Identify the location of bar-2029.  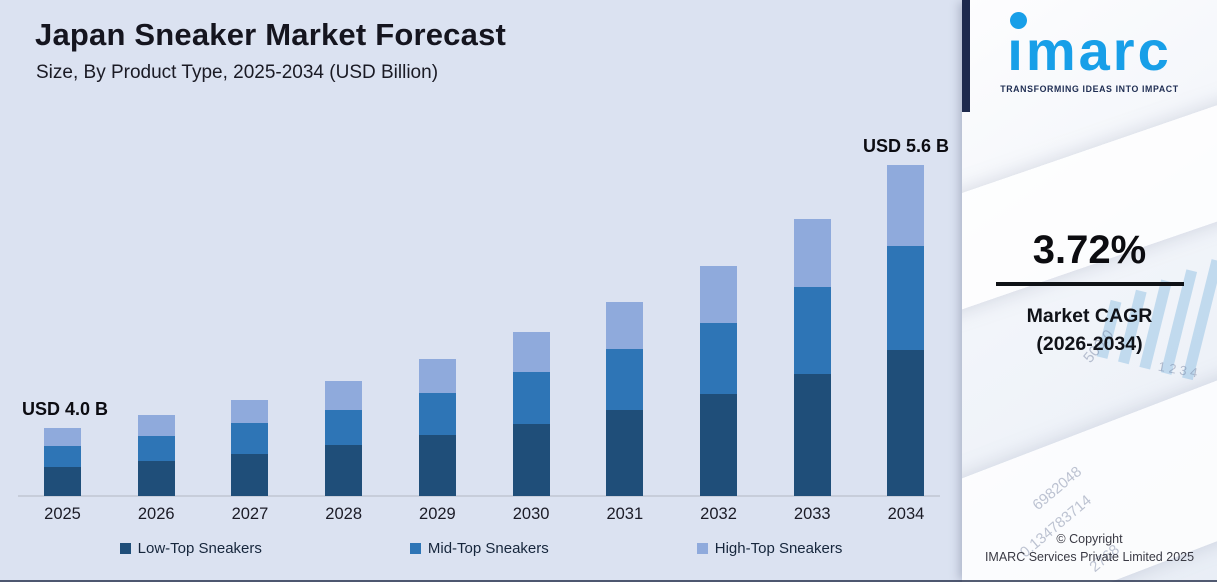
(437, 427).